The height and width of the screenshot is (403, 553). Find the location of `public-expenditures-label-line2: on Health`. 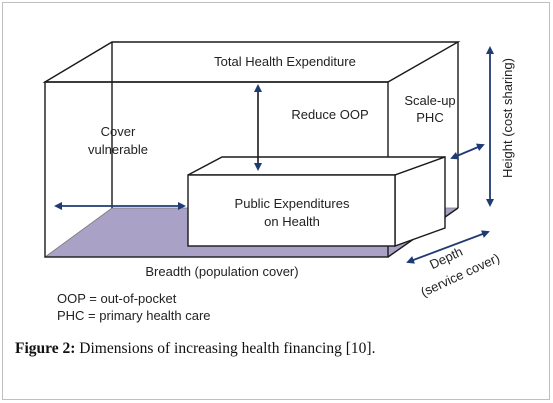

public-expenditures-label-line2: on Health is located at coordinates (292, 221).